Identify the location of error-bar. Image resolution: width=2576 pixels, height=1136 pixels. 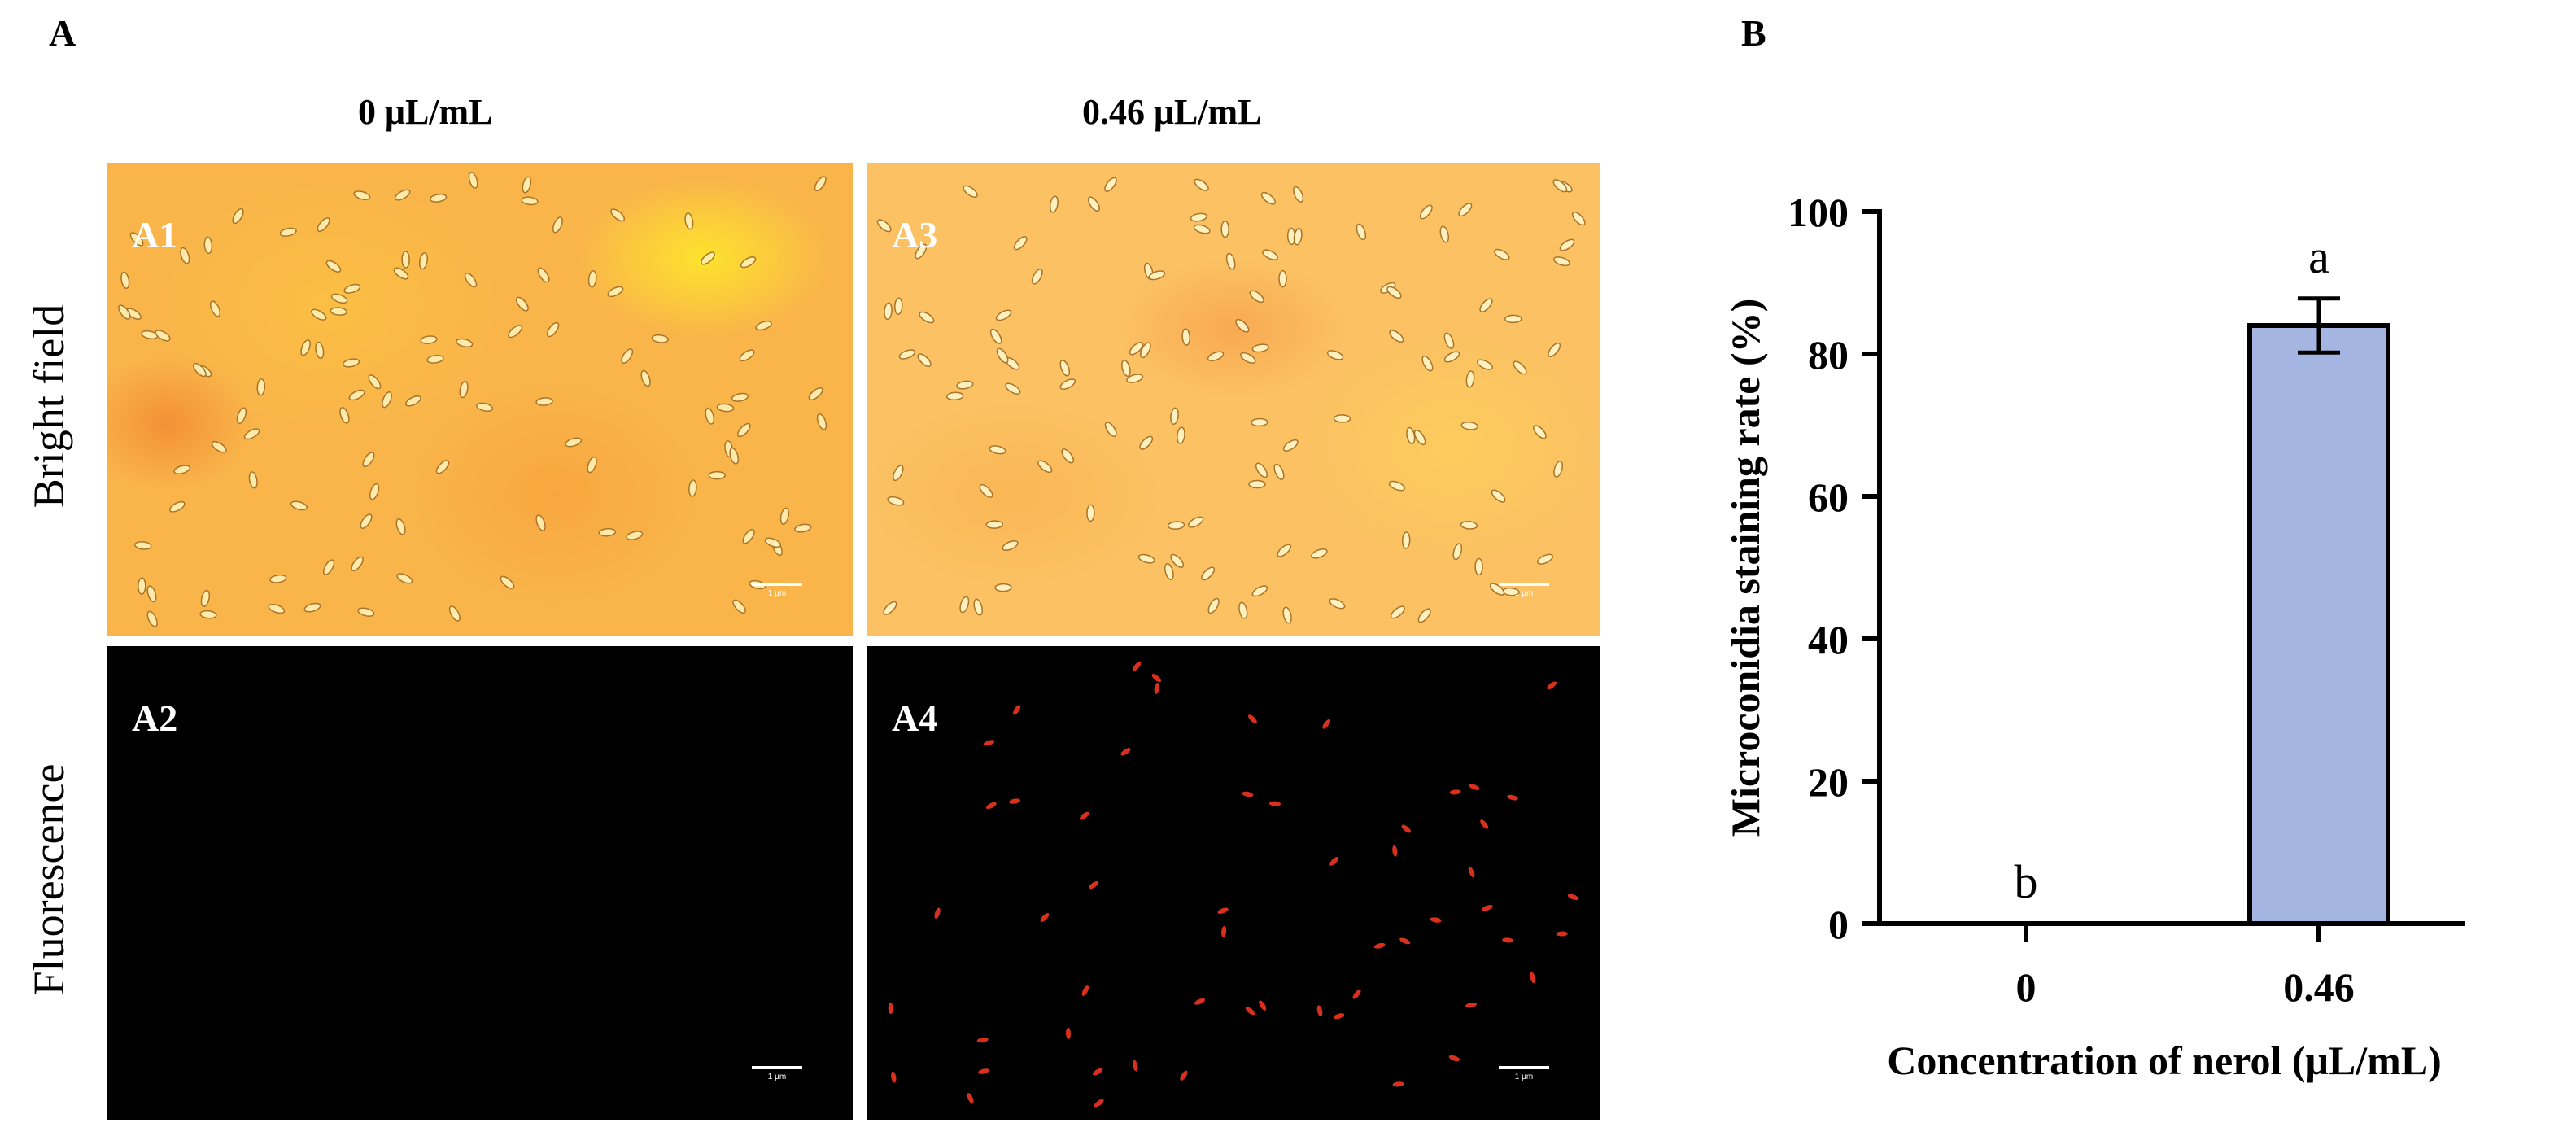
(2319, 325).